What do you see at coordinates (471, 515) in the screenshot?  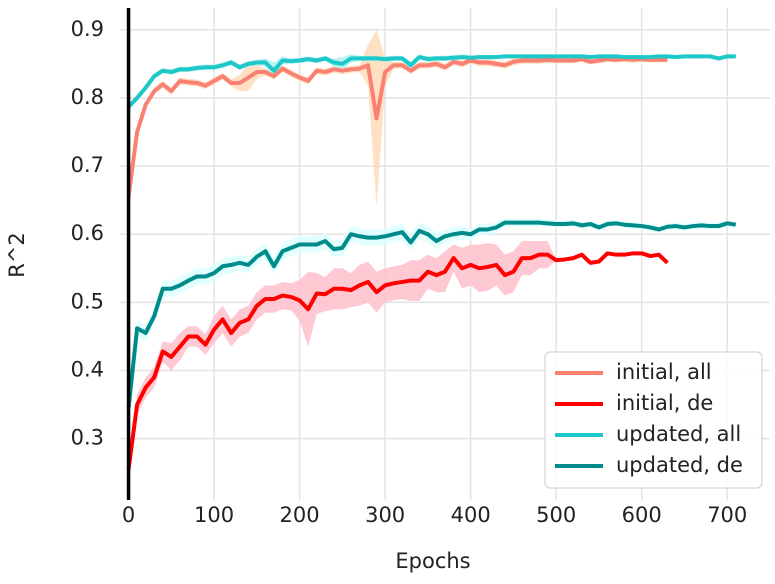 I see `x-tick-label: 400` at bounding box center [471, 515].